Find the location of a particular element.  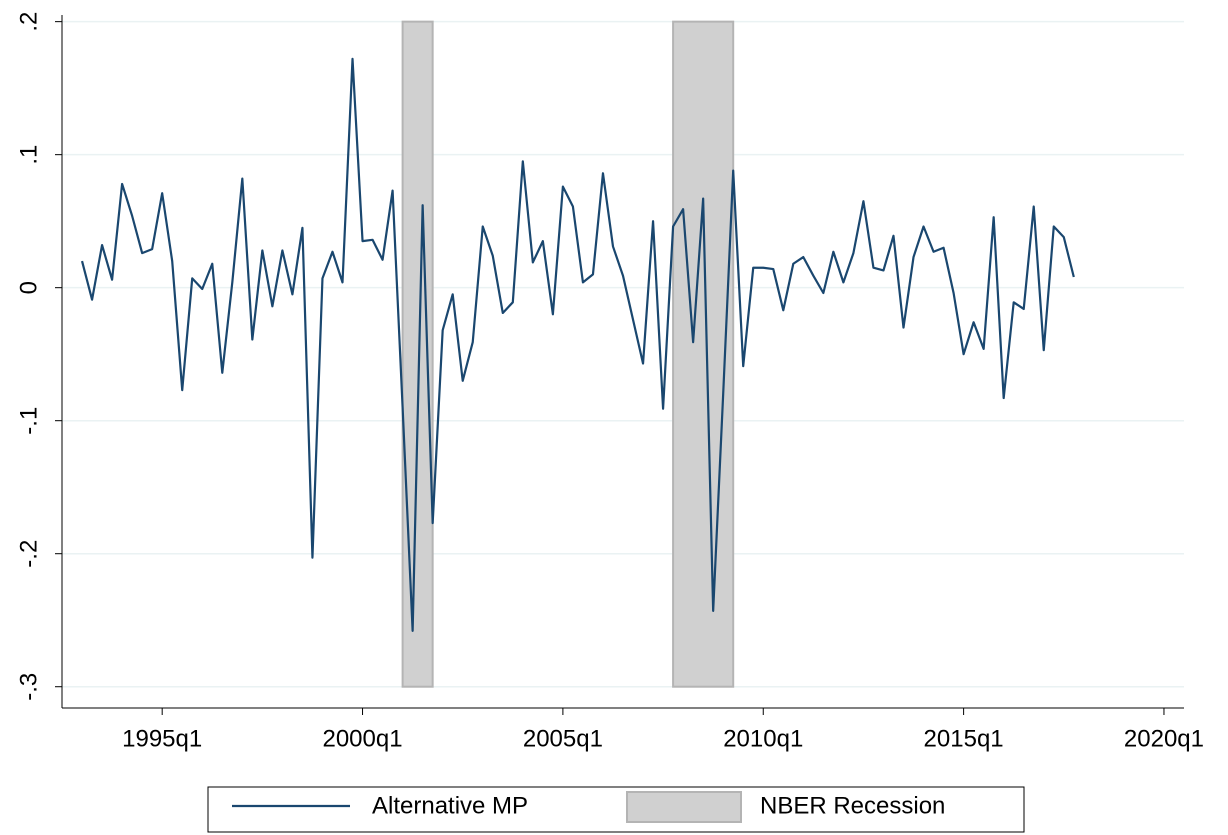

legend-label: NBER Recession is located at coordinates (852, 805).